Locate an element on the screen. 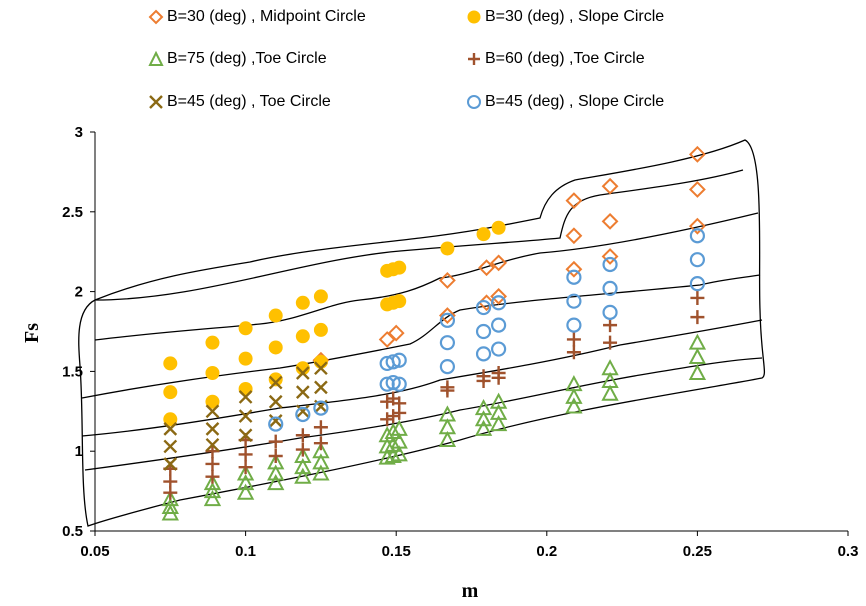 The image size is (866, 606). y-axis-title: Fs is located at coordinates (32, 333).